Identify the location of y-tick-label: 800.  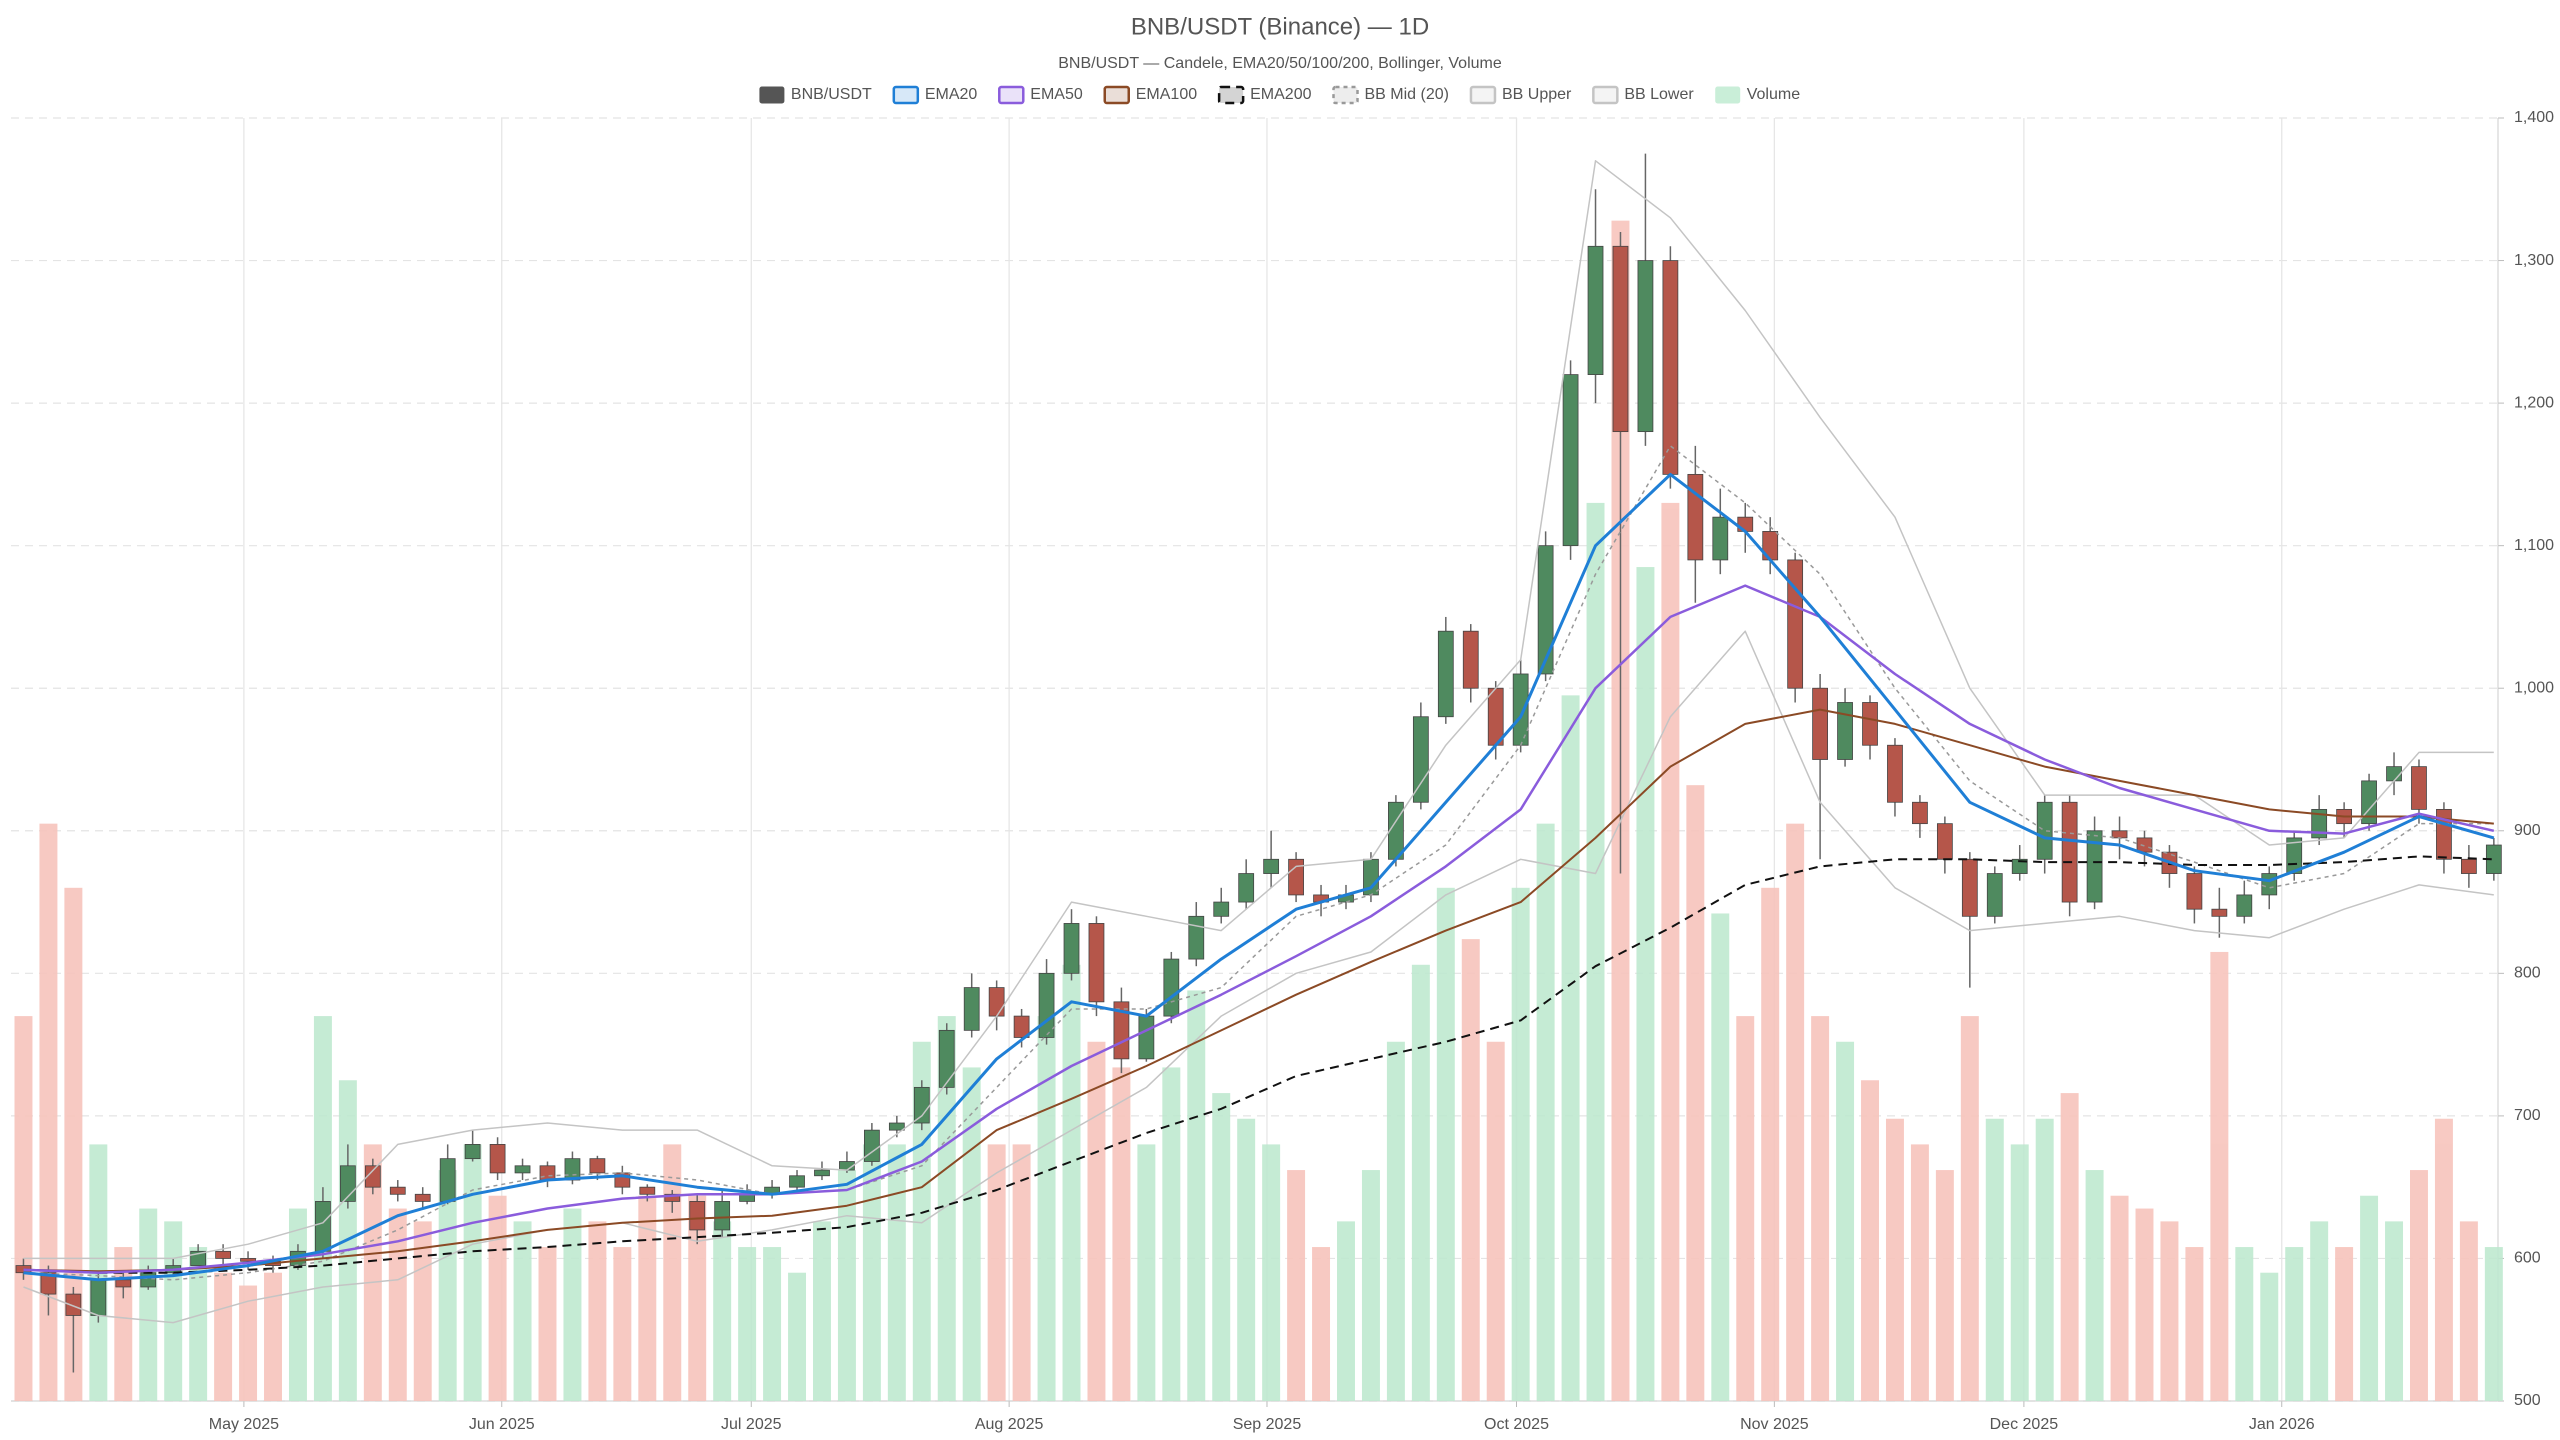
(2527, 973).